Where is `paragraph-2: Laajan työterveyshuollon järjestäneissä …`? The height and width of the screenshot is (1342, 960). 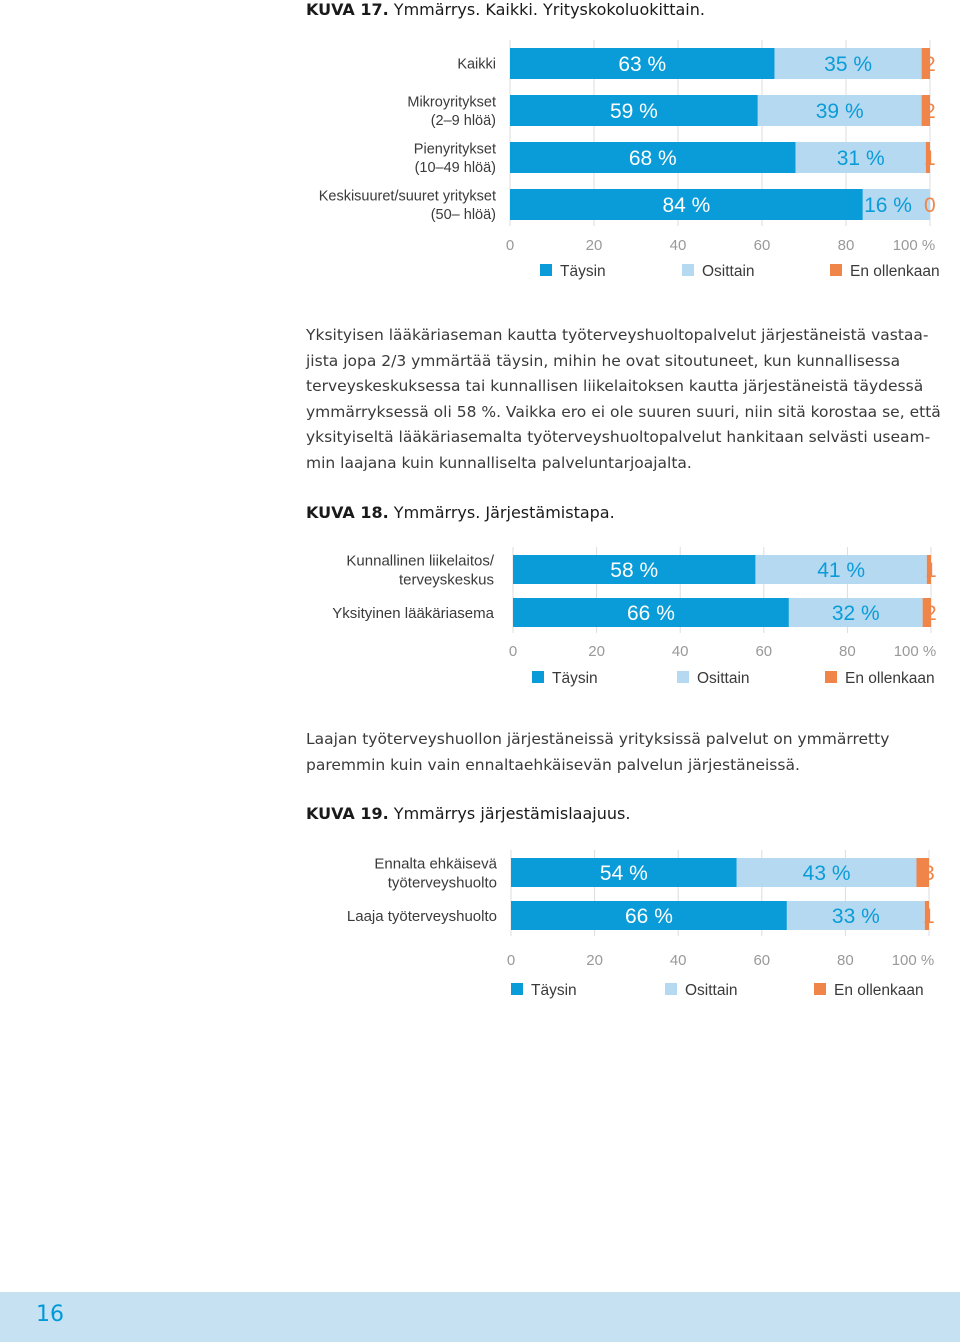
paragraph-2: Laajan työterveyshuollon järjestäneissä … is located at coordinates (628, 752).